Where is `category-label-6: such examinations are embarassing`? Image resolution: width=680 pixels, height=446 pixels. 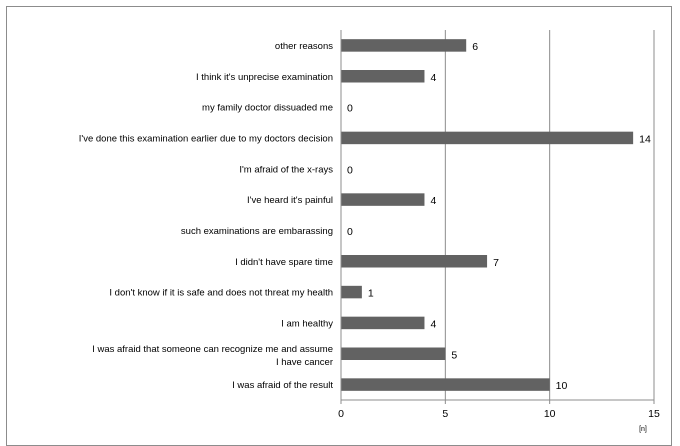
category-label-6: such examinations are embarassing is located at coordinates (257, 231).